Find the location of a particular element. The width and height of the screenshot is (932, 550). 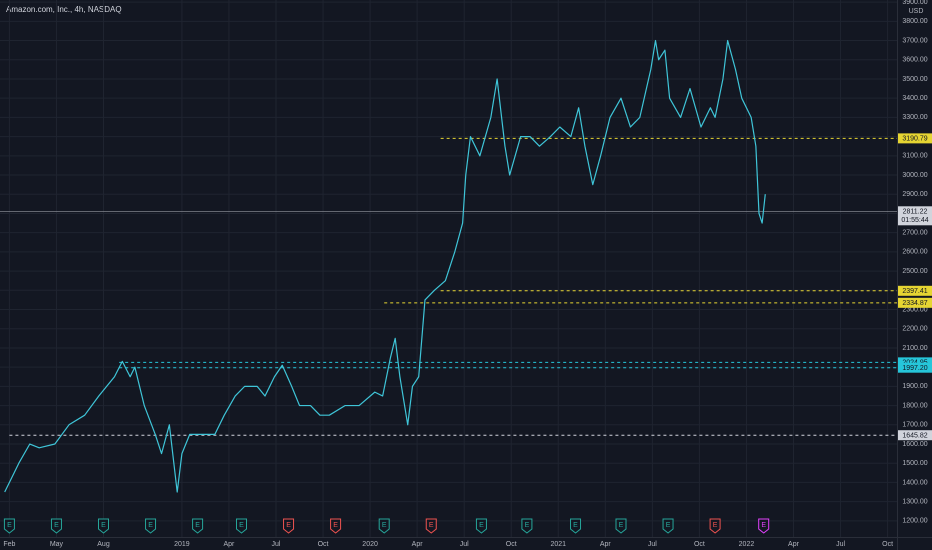

level-label: 2334.87 is located at coordinates (914, 303).